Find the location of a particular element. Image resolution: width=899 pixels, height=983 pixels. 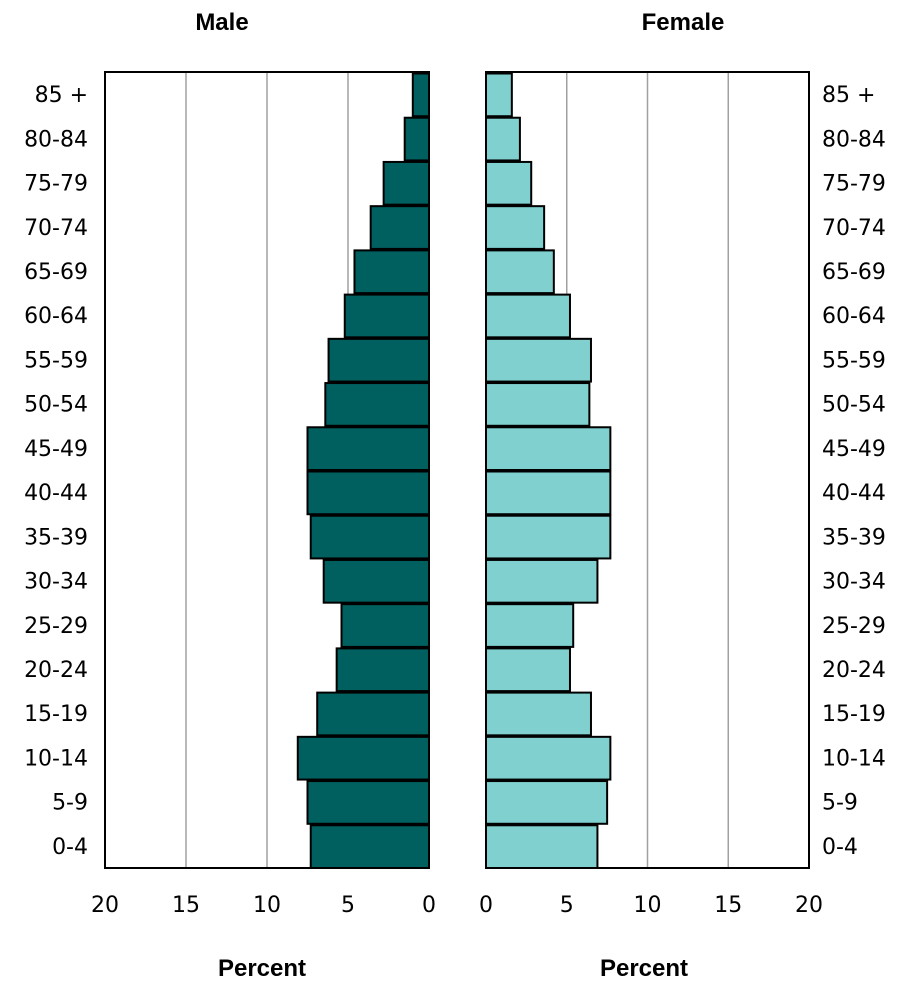

female-panel-title: Female is located at coordinates (683, 22).